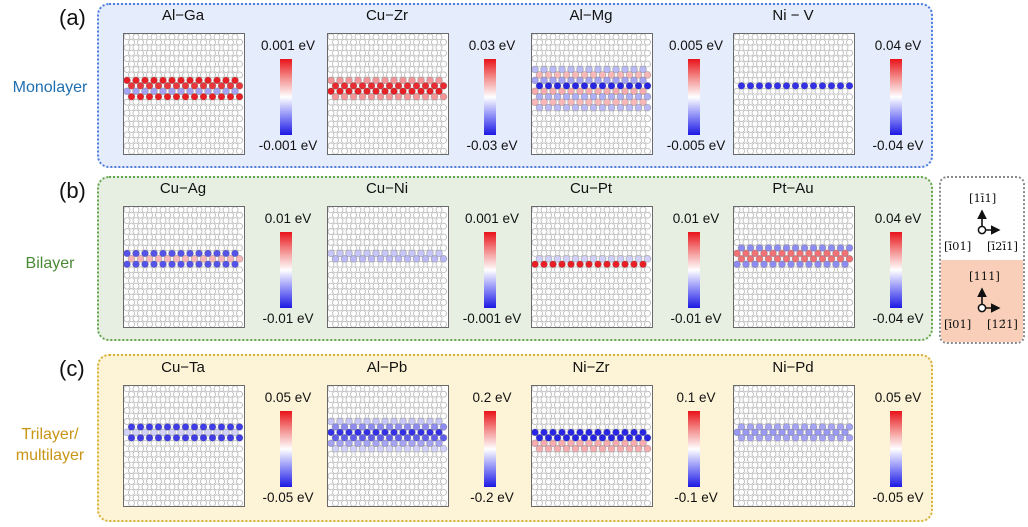  I want to click on system-title: Cu−Ta, so click(183, 367).